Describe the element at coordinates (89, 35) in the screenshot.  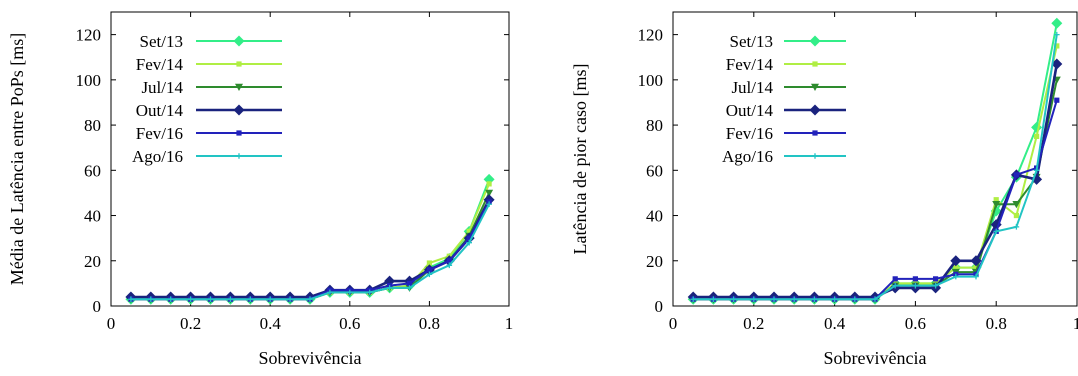
I see `y-tick-label: 120` at that location.